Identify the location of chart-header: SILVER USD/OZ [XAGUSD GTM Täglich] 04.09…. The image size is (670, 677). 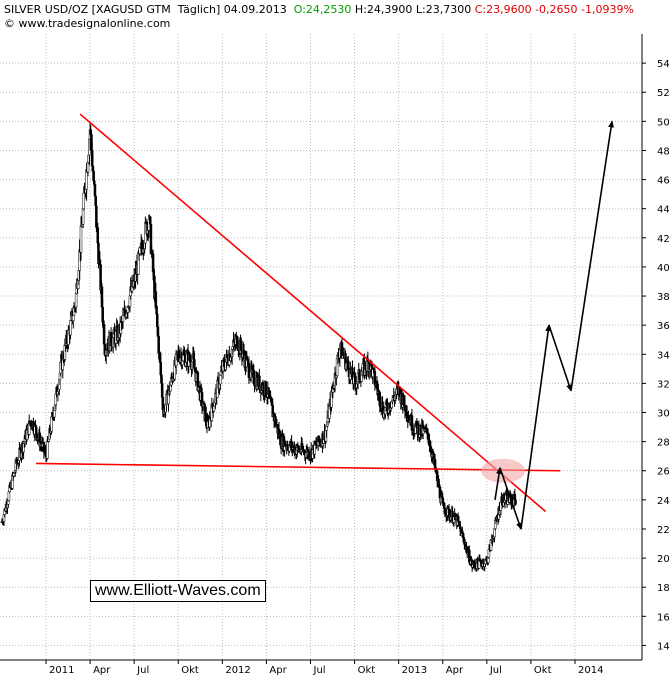
(319, 9).